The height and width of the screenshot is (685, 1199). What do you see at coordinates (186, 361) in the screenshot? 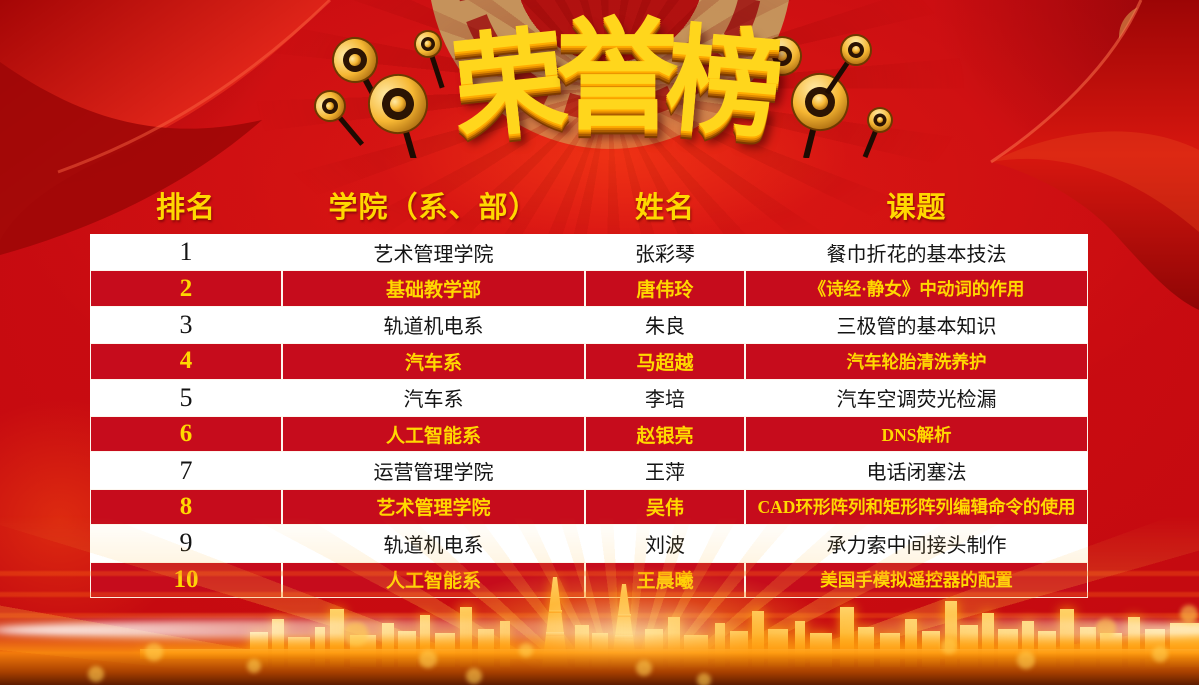
I see `rank-cell: 4` at bounding box center [186, 361].